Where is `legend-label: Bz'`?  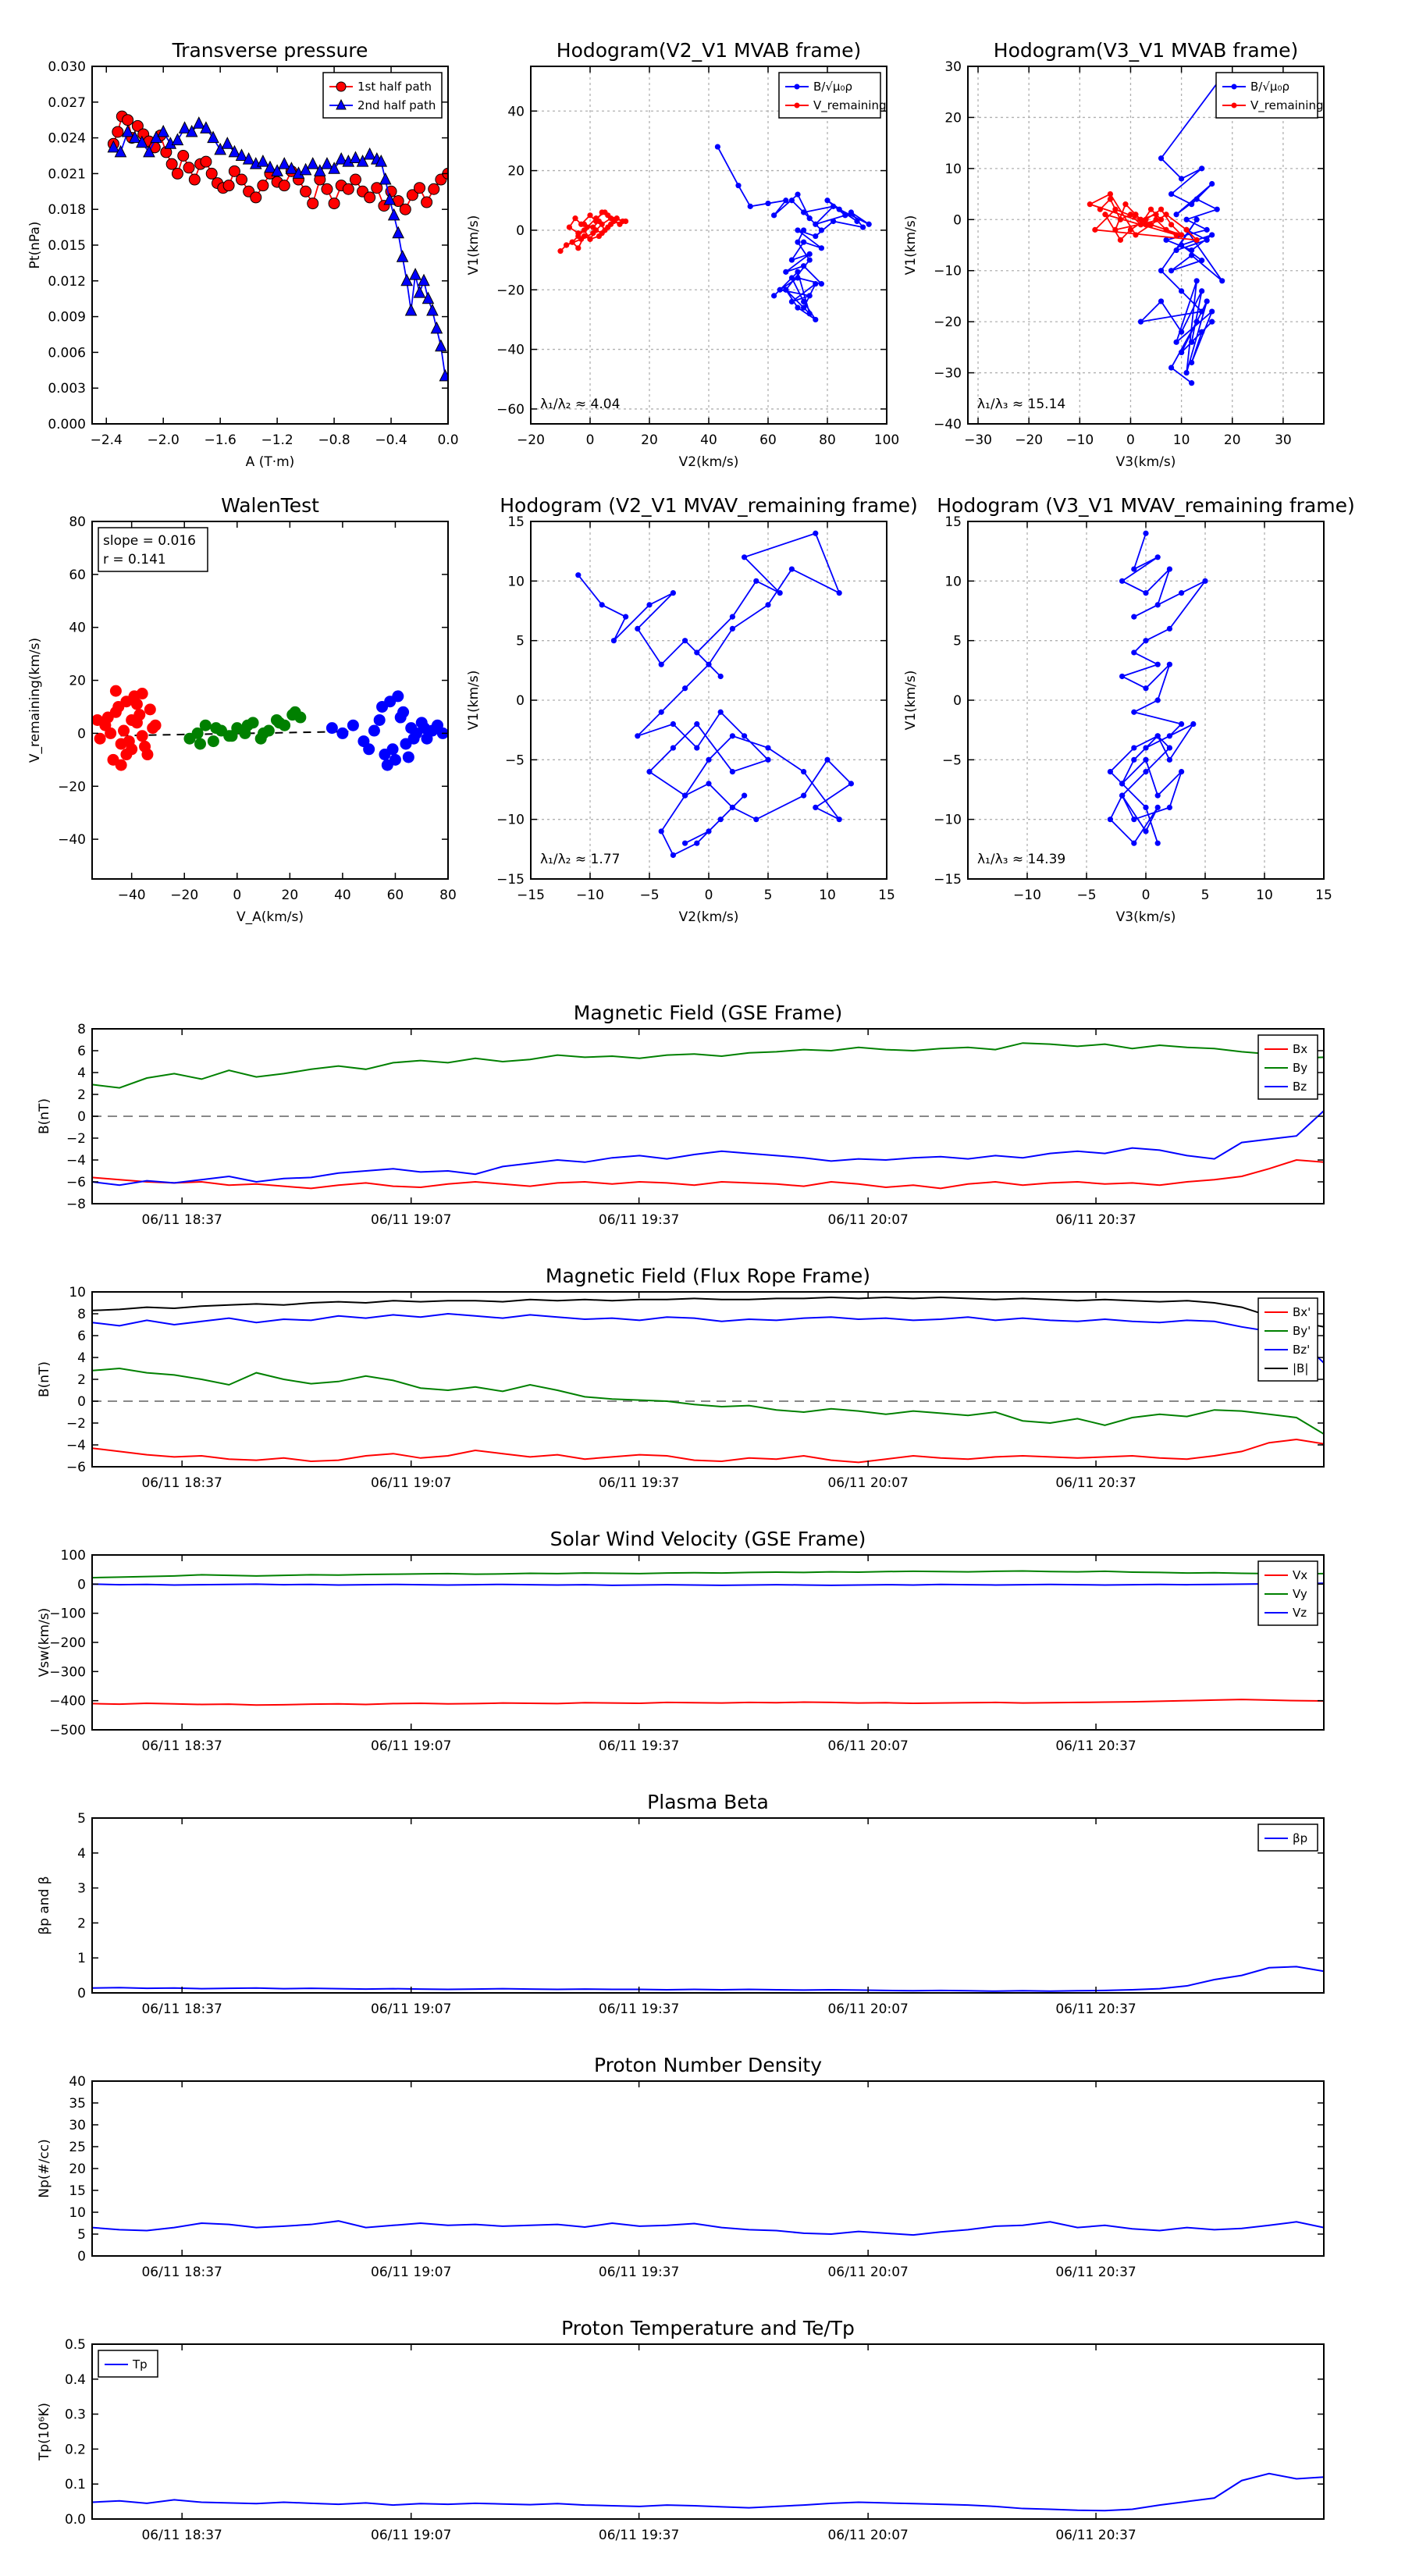
legend-label: Bz' is located at coordinates (1301, 1350).